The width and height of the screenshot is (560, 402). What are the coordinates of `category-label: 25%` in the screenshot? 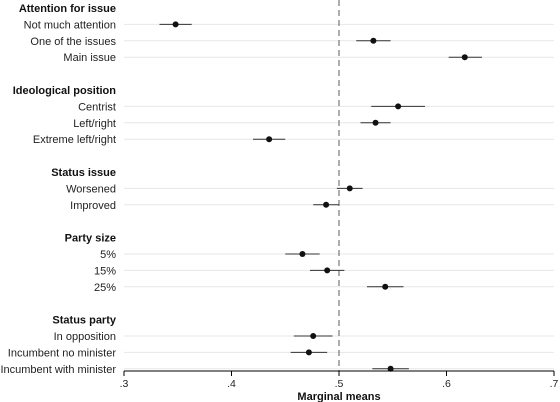 It's located at (105, 288).